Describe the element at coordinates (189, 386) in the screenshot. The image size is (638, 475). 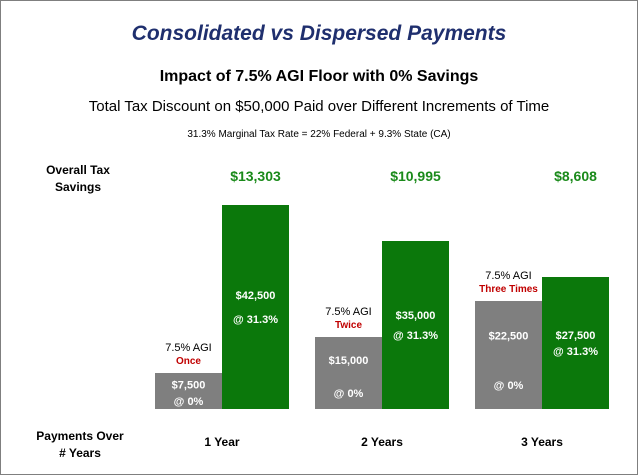
I see `bar-gray-value-label: $7,500` at that location.